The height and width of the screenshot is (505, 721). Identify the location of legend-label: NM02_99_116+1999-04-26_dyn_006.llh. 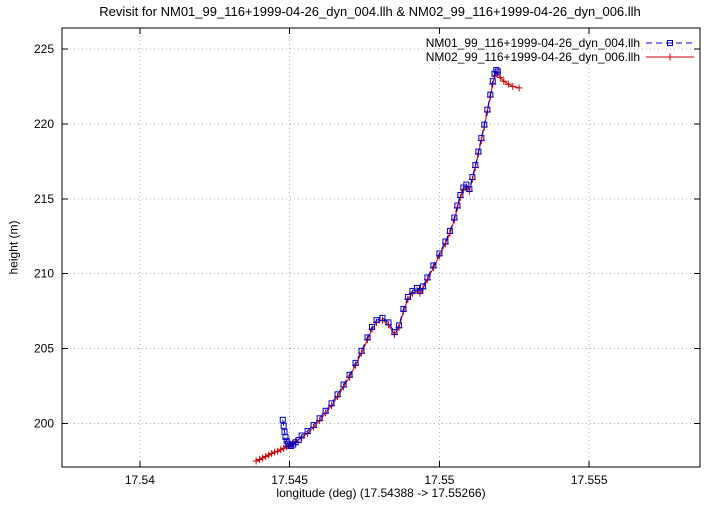
(533, 57).